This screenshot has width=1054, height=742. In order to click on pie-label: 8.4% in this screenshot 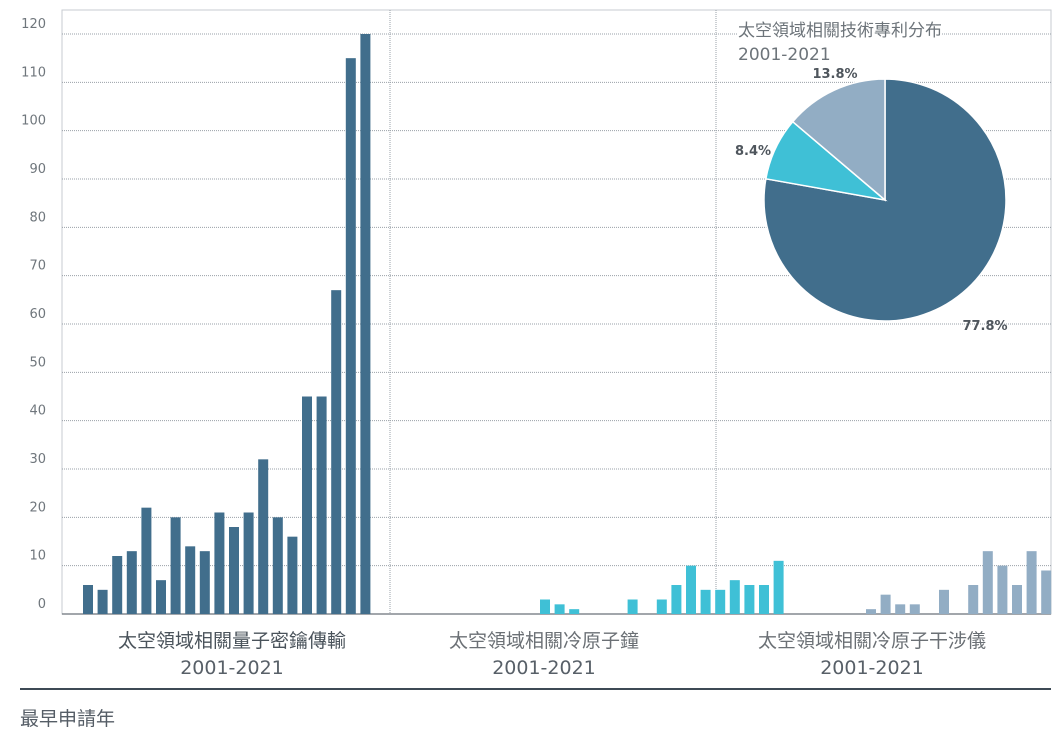, I will do `click(753, 151)`.